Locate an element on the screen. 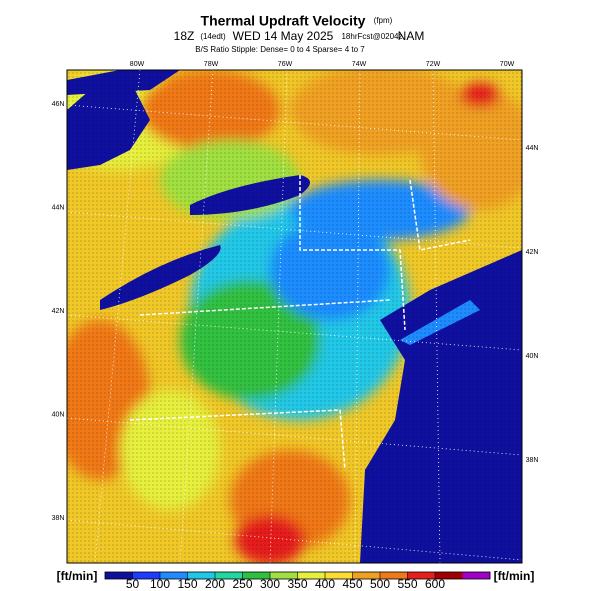 The width and height of the screenshot is (591, 591). title: Thermal Updraft Velocity is located at coordinates (283, 21).